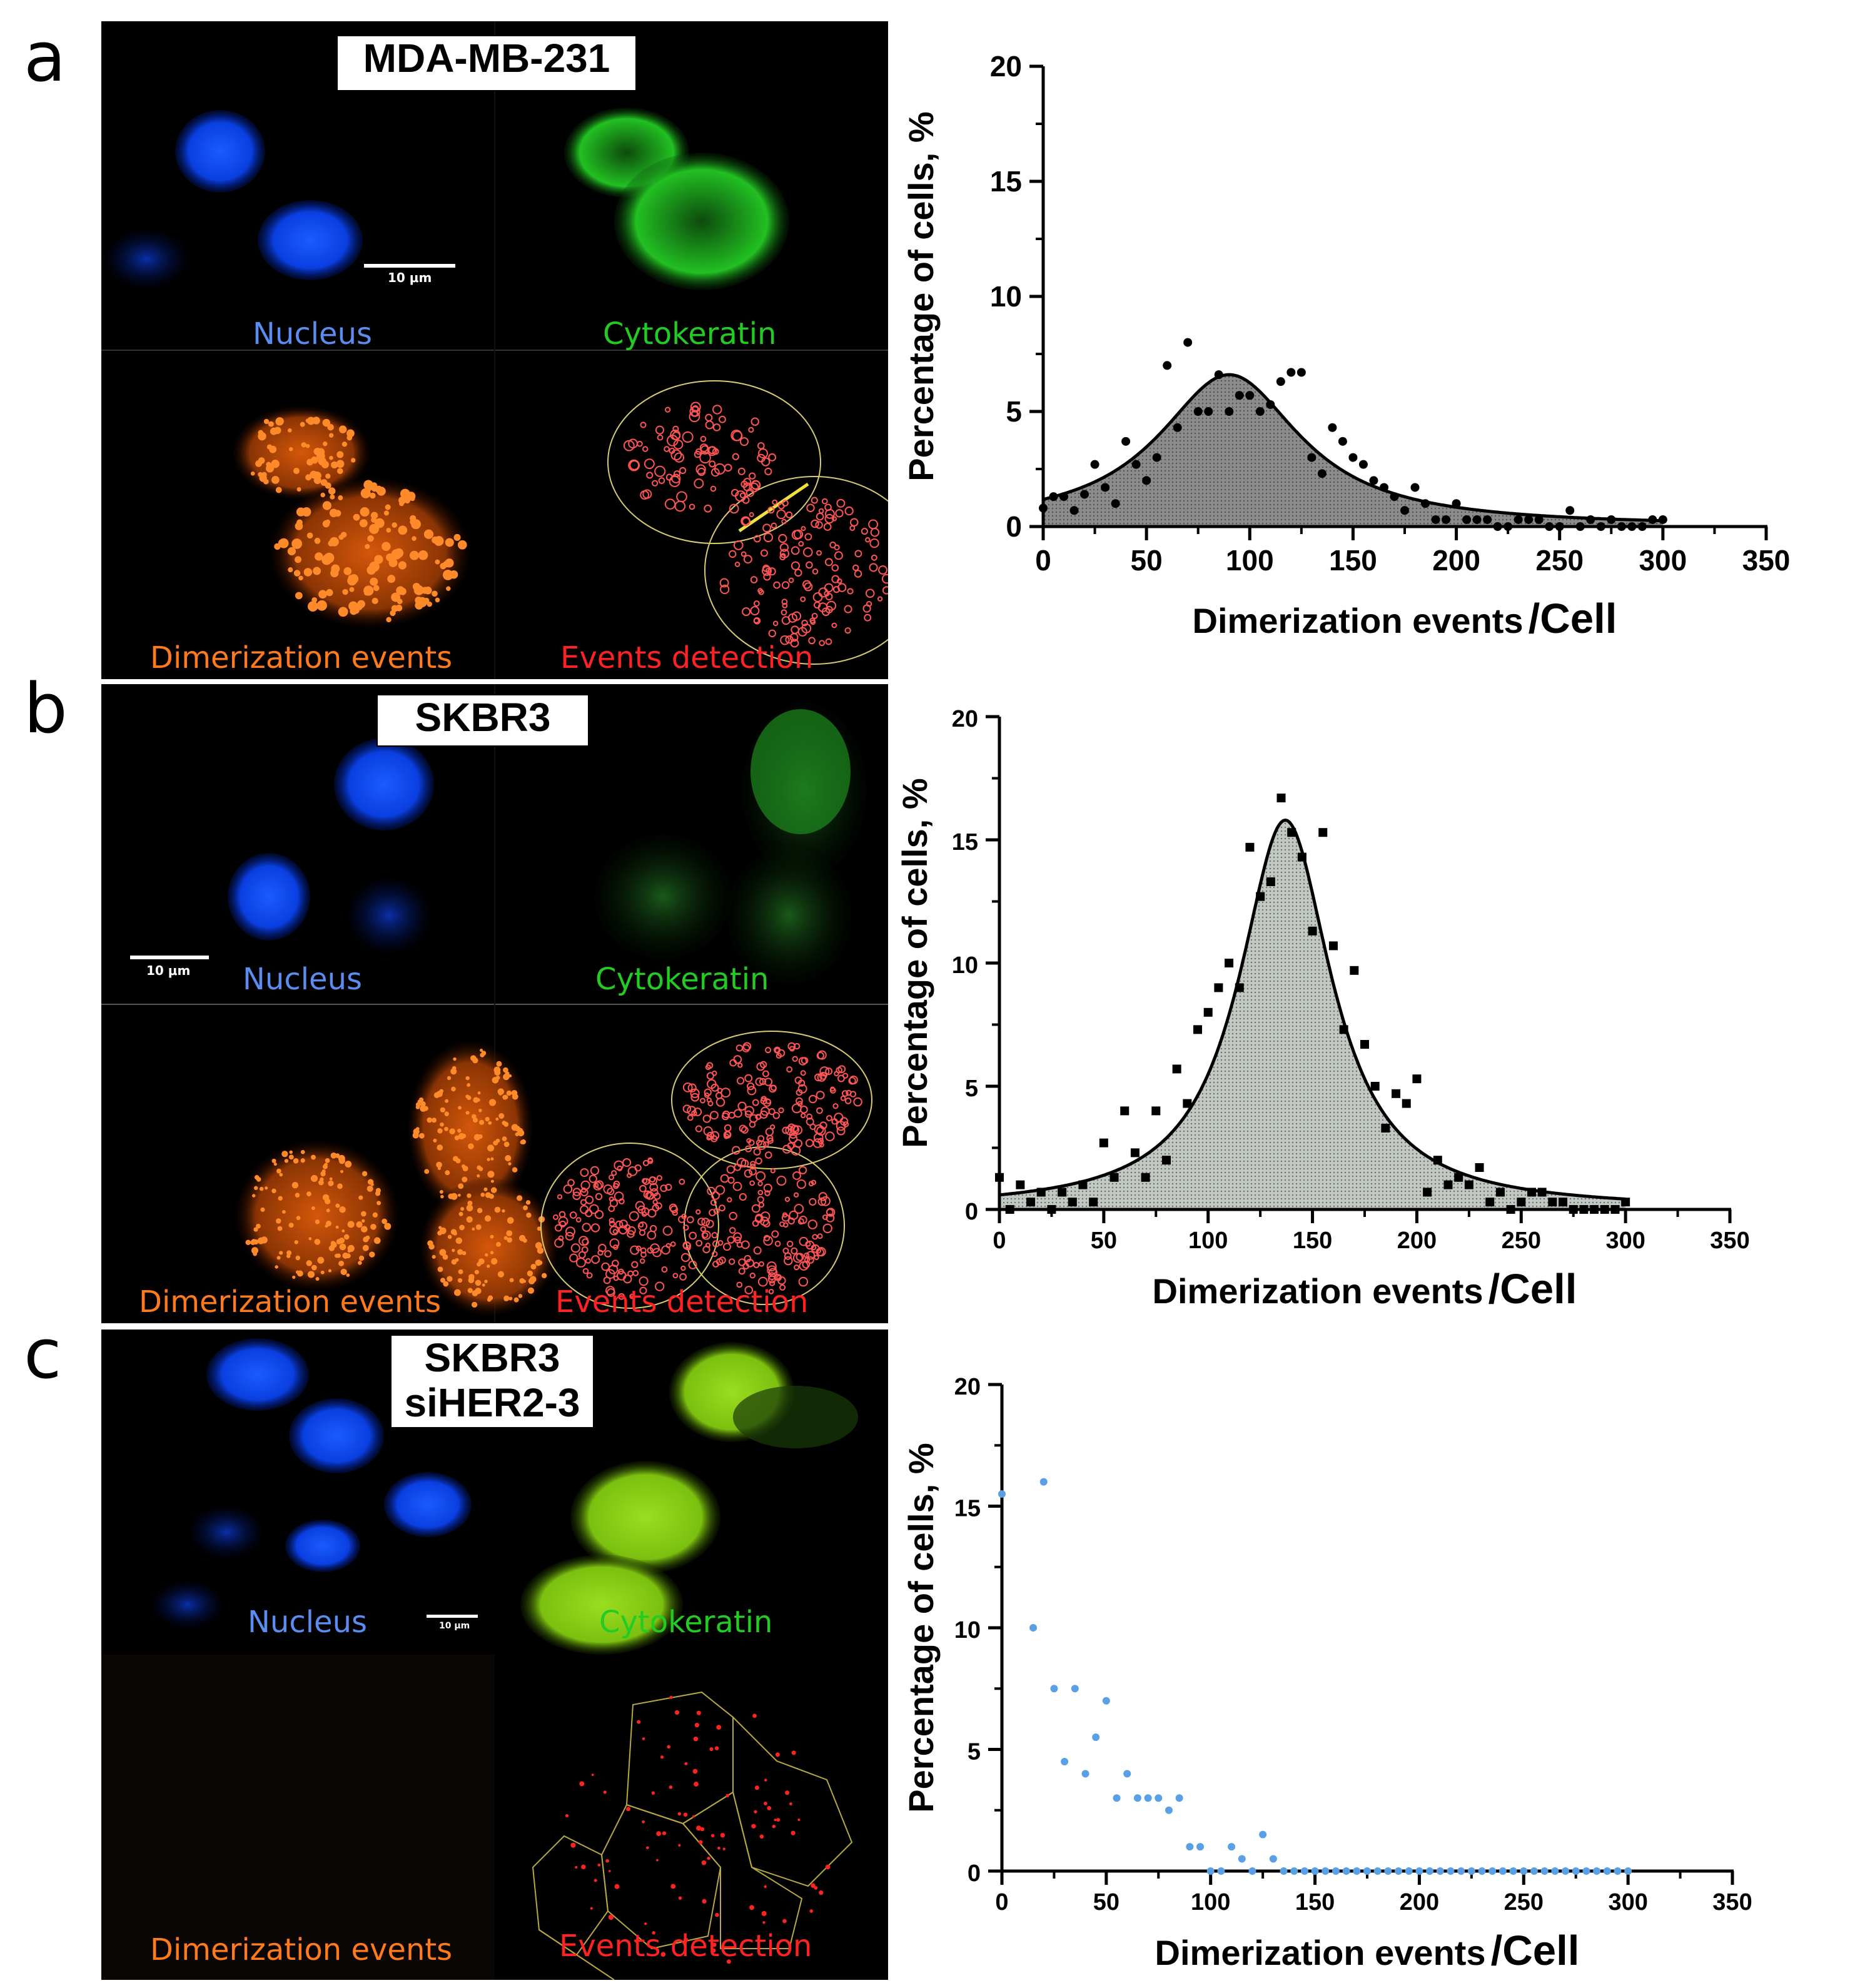  I want to click on detection-label: Events detection, so click(685, 1946).